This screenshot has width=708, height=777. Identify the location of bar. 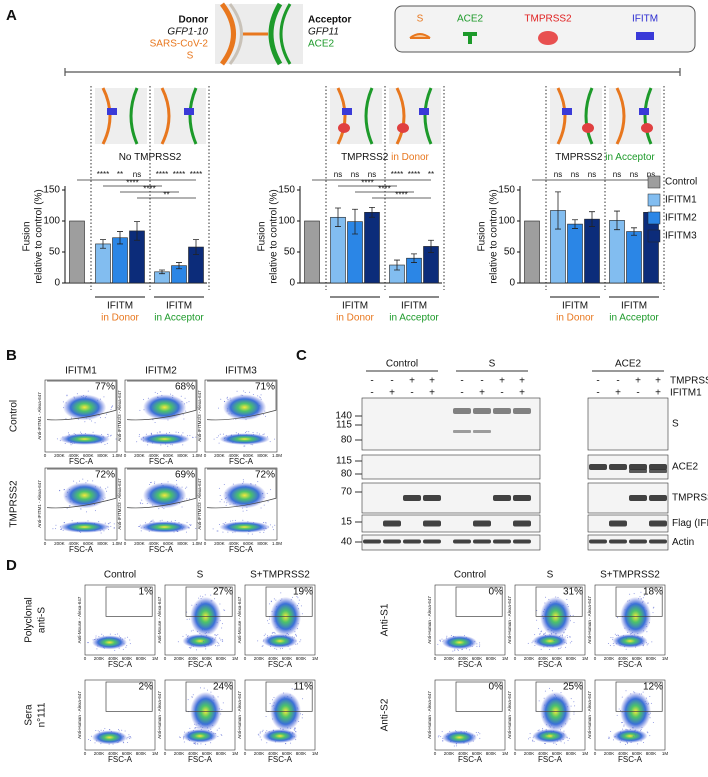
(312, 252).